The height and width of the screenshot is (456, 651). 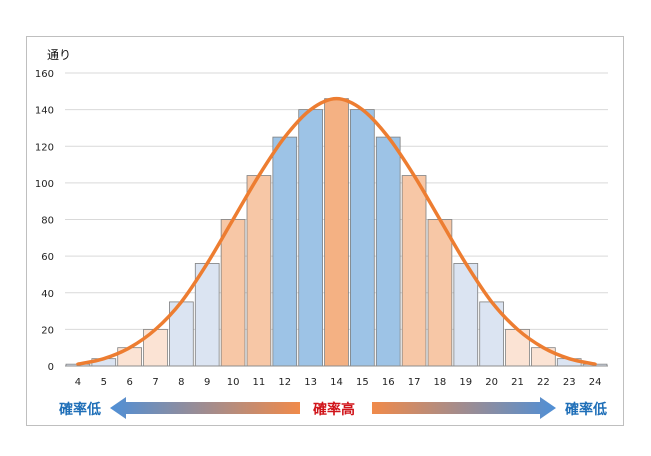 What do you see at coordinates (80, 409) in the screenshot?
I see `caption-left: 確率低` at bounding box center [80, 409].